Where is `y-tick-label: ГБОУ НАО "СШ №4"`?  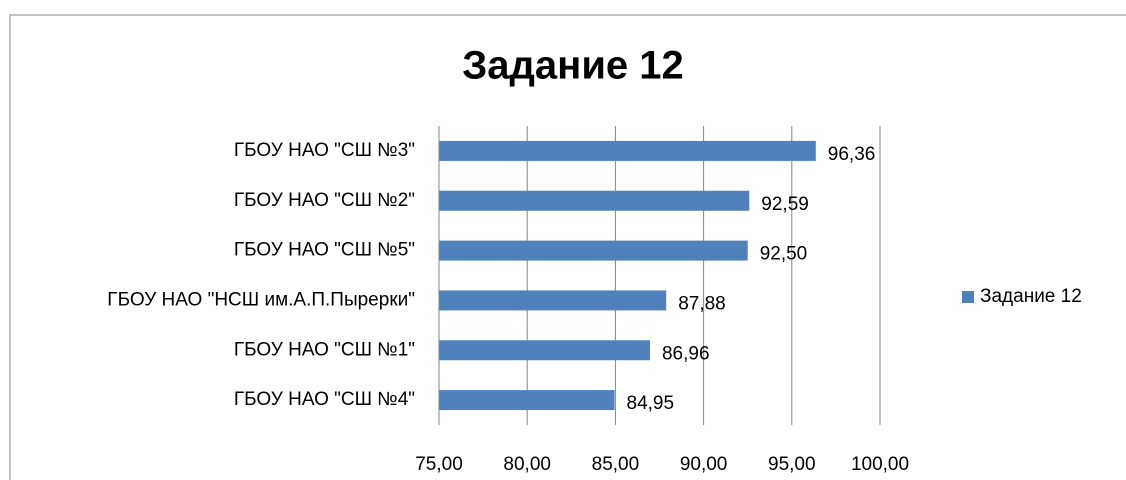
y-tick-label: ГБОУ НАО "СШ №4" is located at coordinates (324, 399).